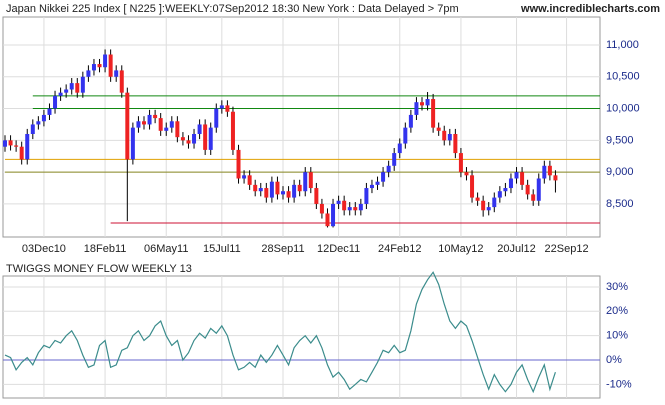 Image resolution: width=665 pixels, height=405 pixels. Describe the element at coordinates (614, 360) in the screenshot. I see `y-tick-label: 0%` at that location.